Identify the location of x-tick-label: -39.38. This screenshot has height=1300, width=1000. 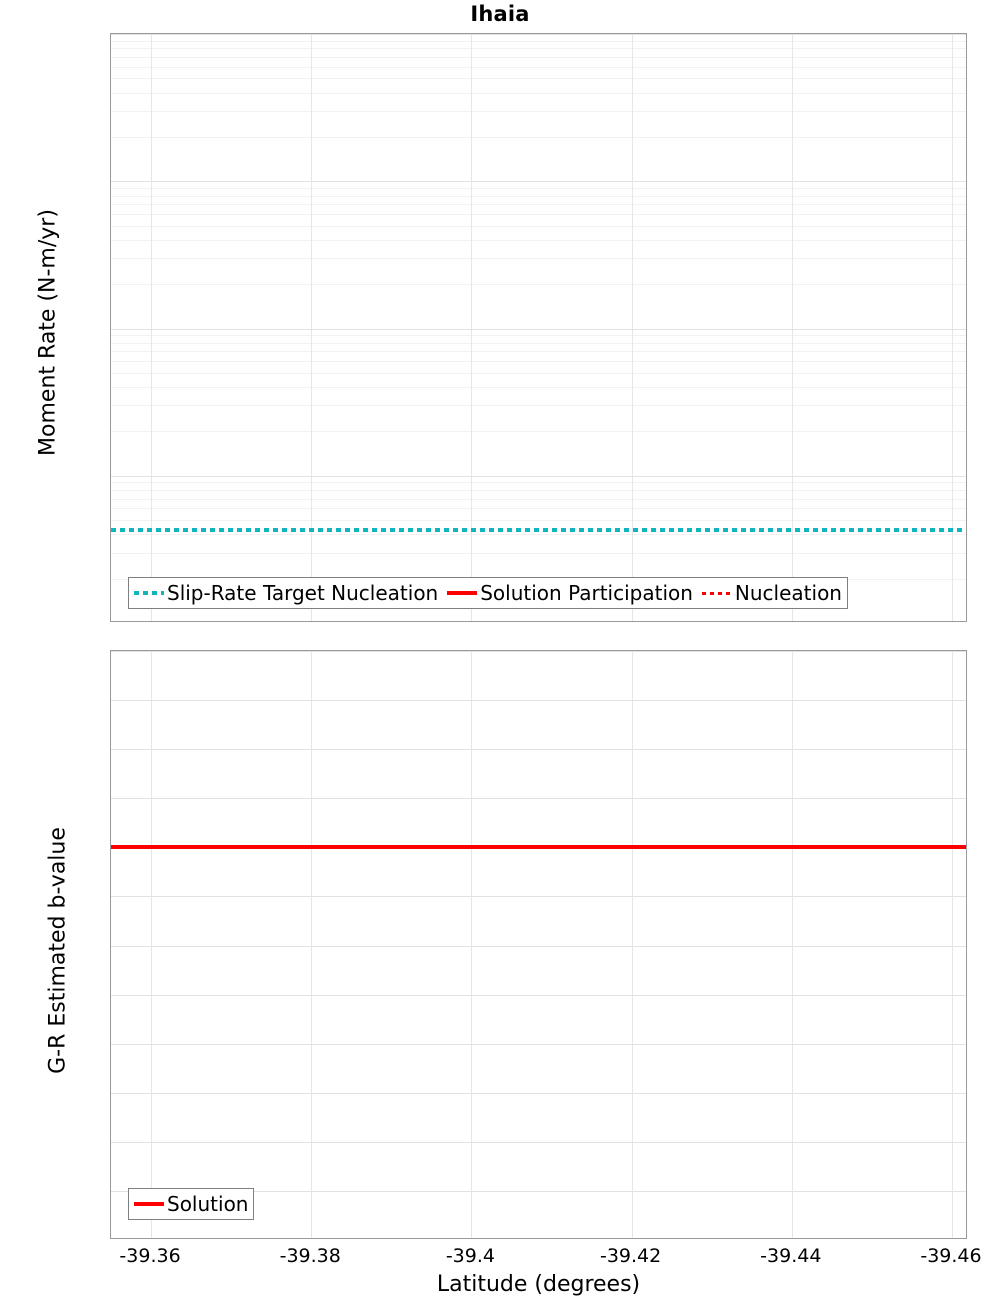
(310, 1256).